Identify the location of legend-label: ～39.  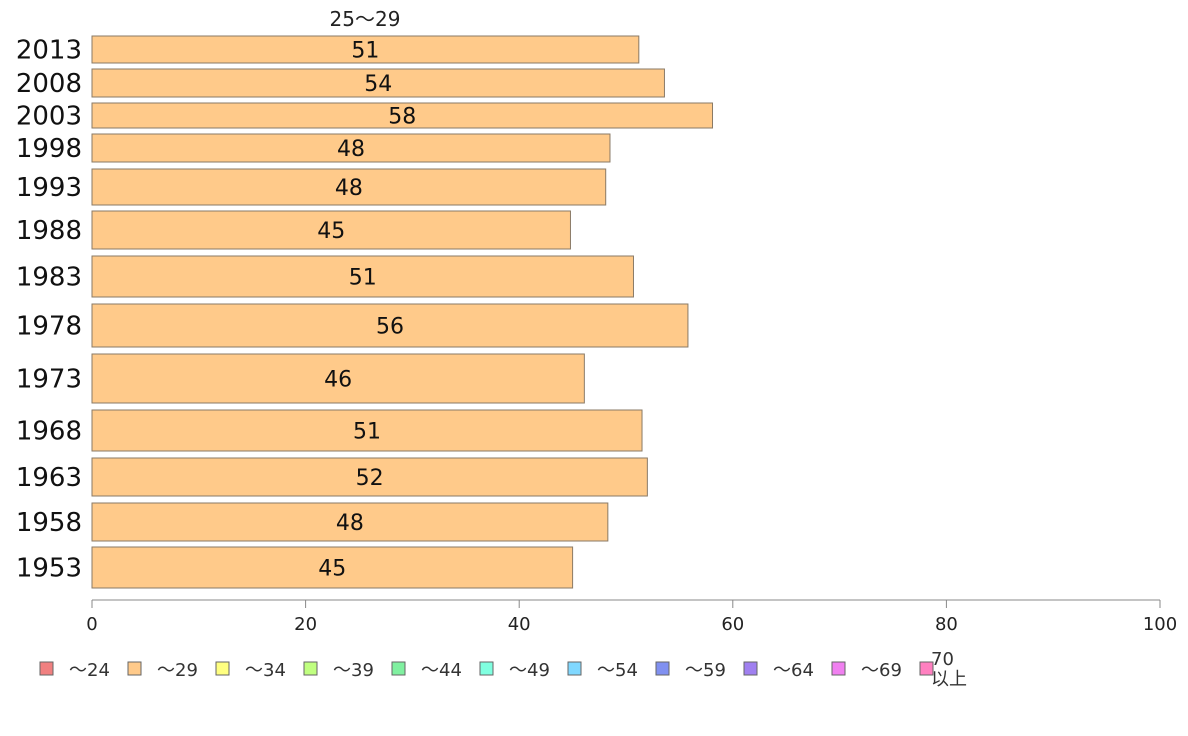
(353, 670).